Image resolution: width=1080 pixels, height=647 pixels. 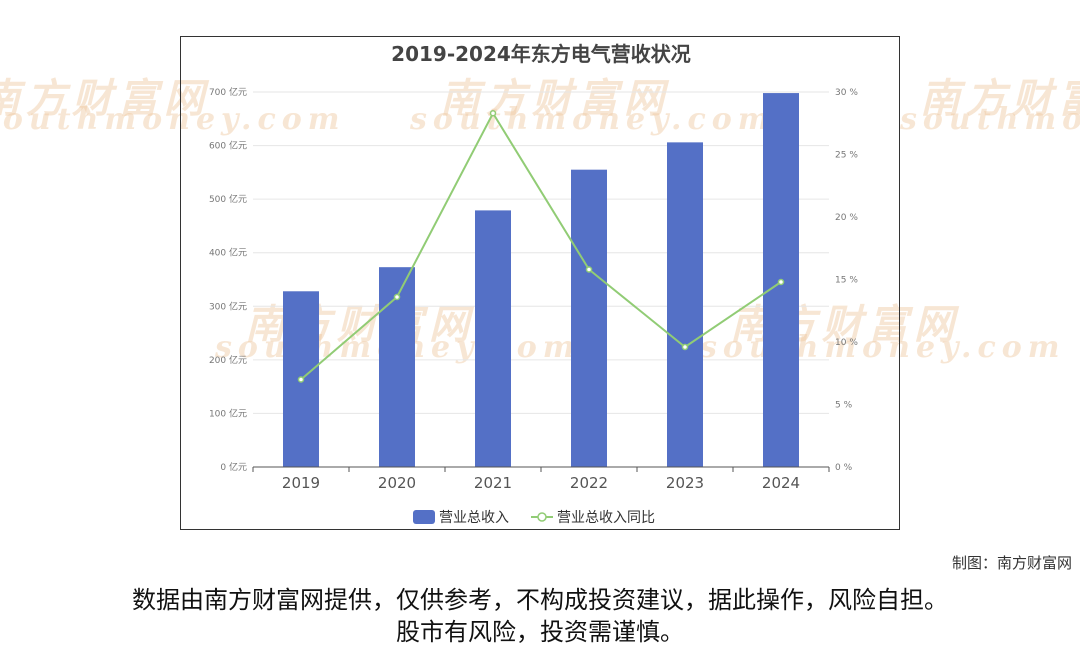 What do you see at coordinates (228, 413) in the screenshot?
I see `y-left-tick-label: 100 亿元` at bounding box center [228, 413].